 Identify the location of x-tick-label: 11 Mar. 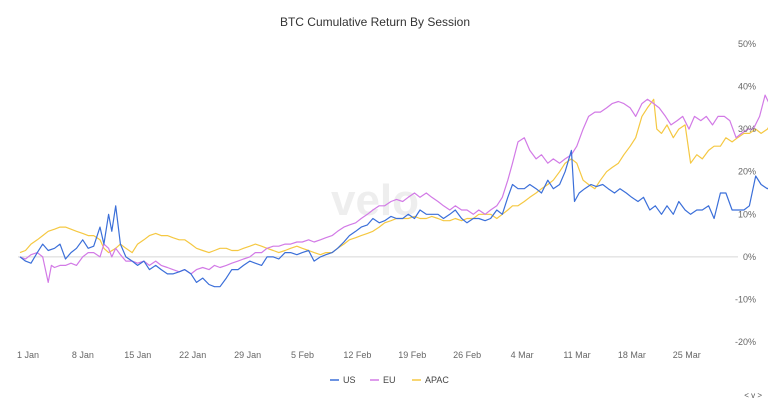
(576, 355).